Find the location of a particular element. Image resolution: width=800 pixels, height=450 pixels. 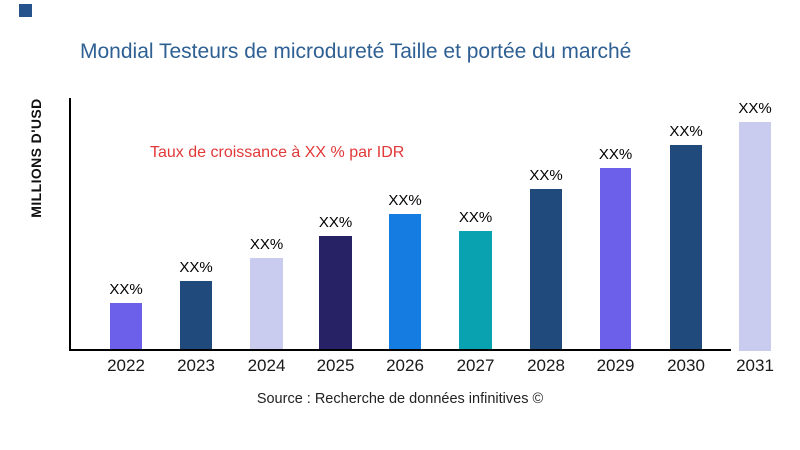

bar-2025 is located at coordinates (335, 292).